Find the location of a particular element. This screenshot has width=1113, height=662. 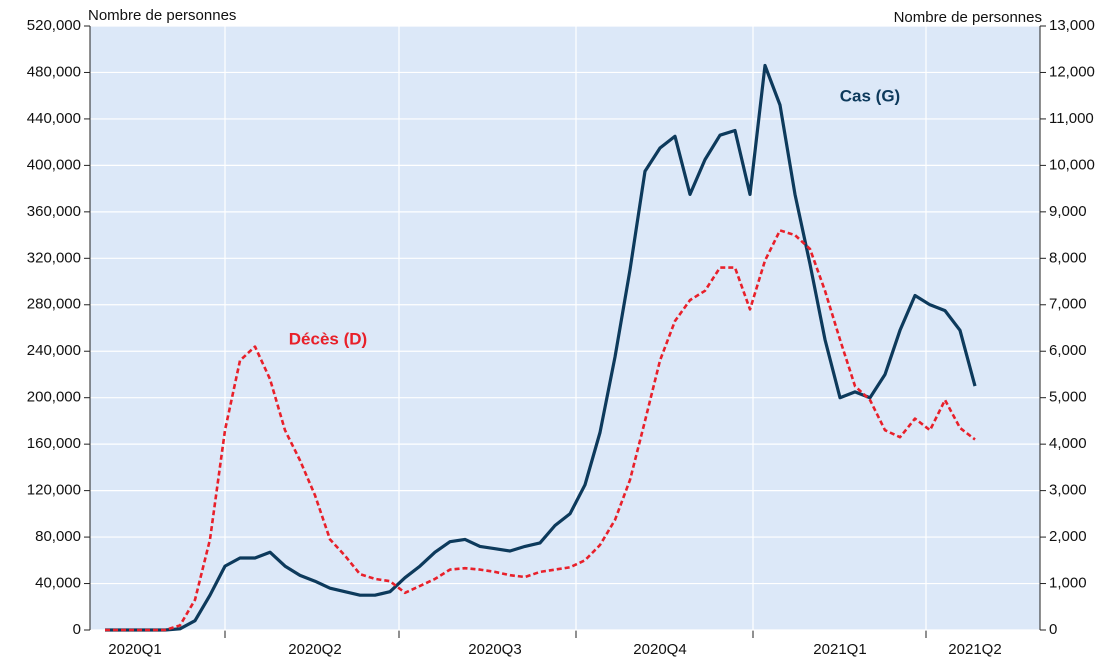

y-tick-label: 240,000 is located at coordinates (54, 350).